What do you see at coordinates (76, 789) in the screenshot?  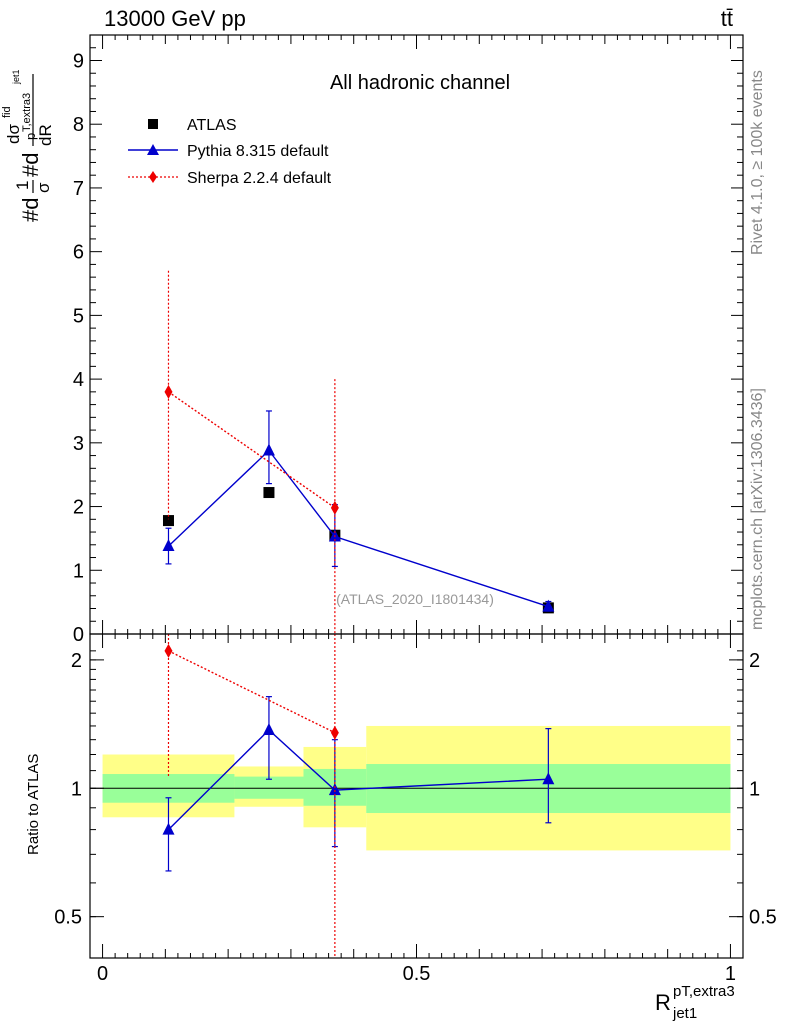 I see `ratio-y-tick-label: 1` at bounding box center [76, 789].